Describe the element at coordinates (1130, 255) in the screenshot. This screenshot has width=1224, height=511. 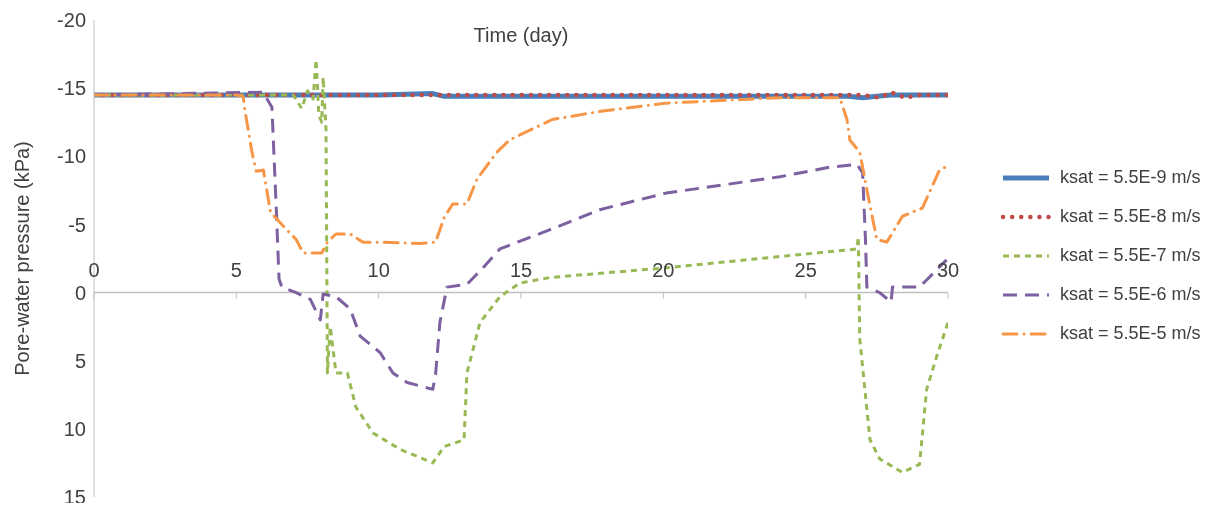
I see `legend-label: ksat = 5.5E-7 m/s` at that location.